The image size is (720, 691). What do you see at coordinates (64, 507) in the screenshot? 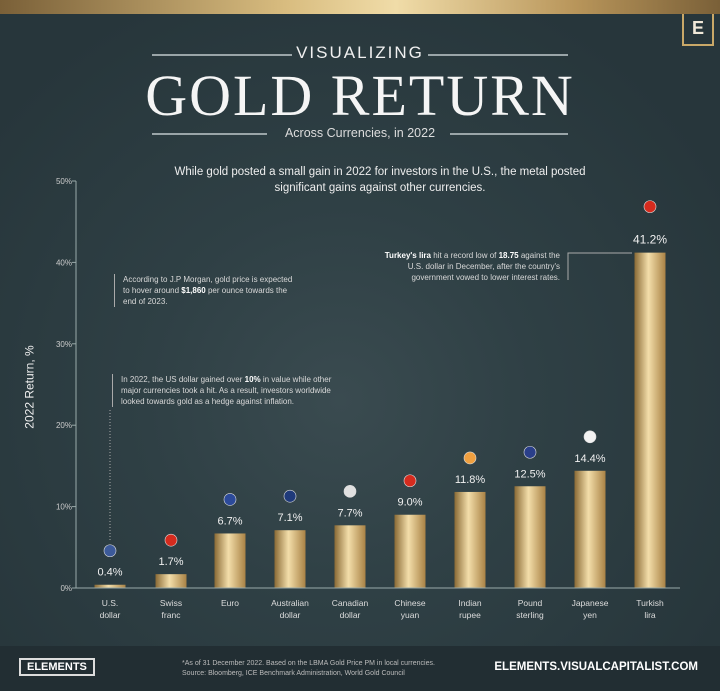
I see `y-tick-label: 10%` at bounding box center [64, 507].